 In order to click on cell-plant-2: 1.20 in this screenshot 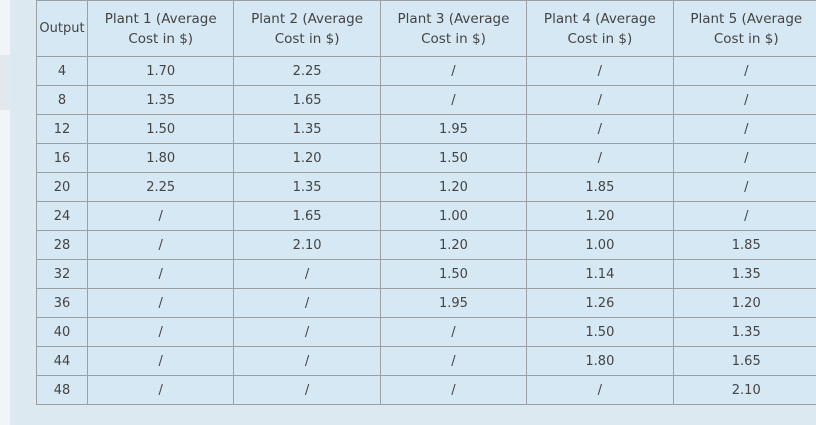, I will do `click(307, 158)`.